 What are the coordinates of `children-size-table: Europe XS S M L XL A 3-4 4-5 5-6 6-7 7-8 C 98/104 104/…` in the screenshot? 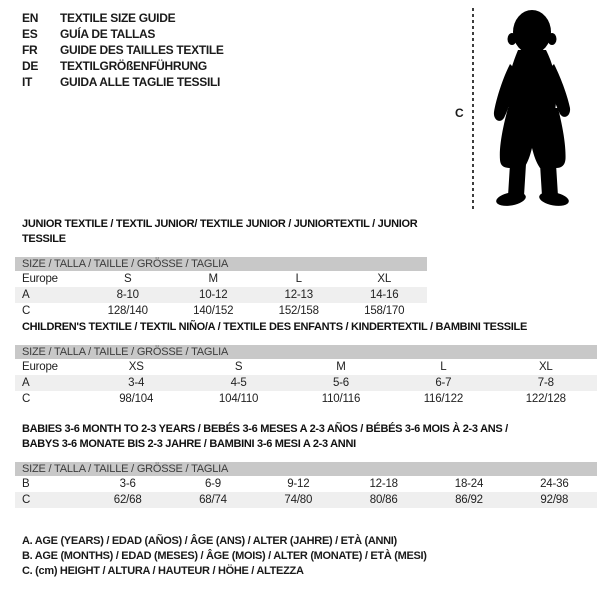 It's located at (306, 383).